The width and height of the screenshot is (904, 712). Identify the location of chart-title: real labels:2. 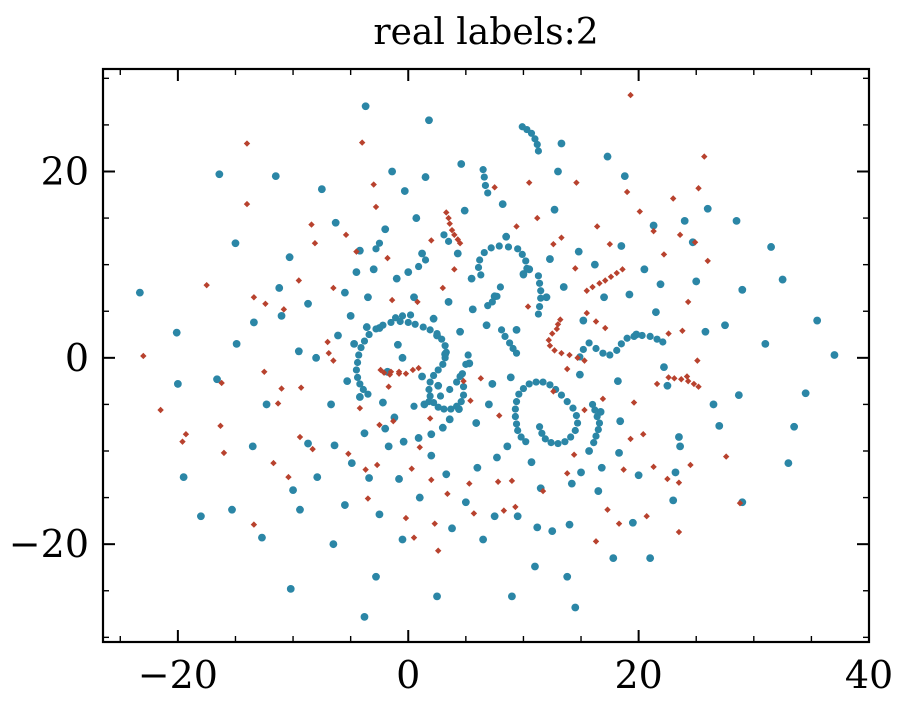
(485, 32).